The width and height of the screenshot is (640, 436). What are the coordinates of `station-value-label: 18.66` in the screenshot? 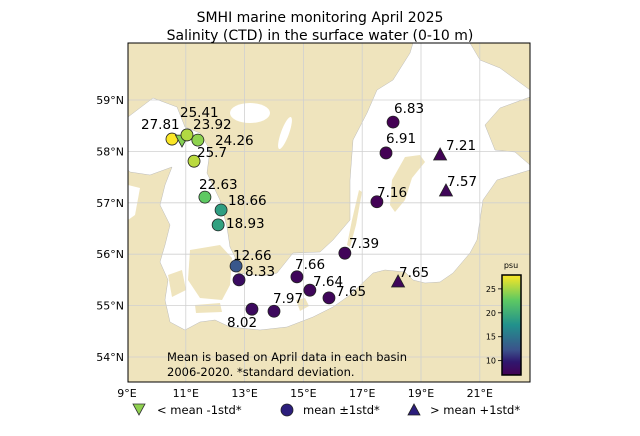 It's located at (247, 201).